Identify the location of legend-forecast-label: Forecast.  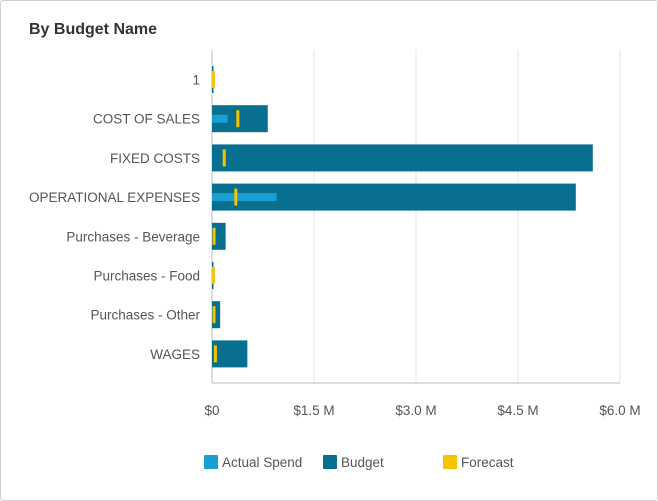
(487, 462).